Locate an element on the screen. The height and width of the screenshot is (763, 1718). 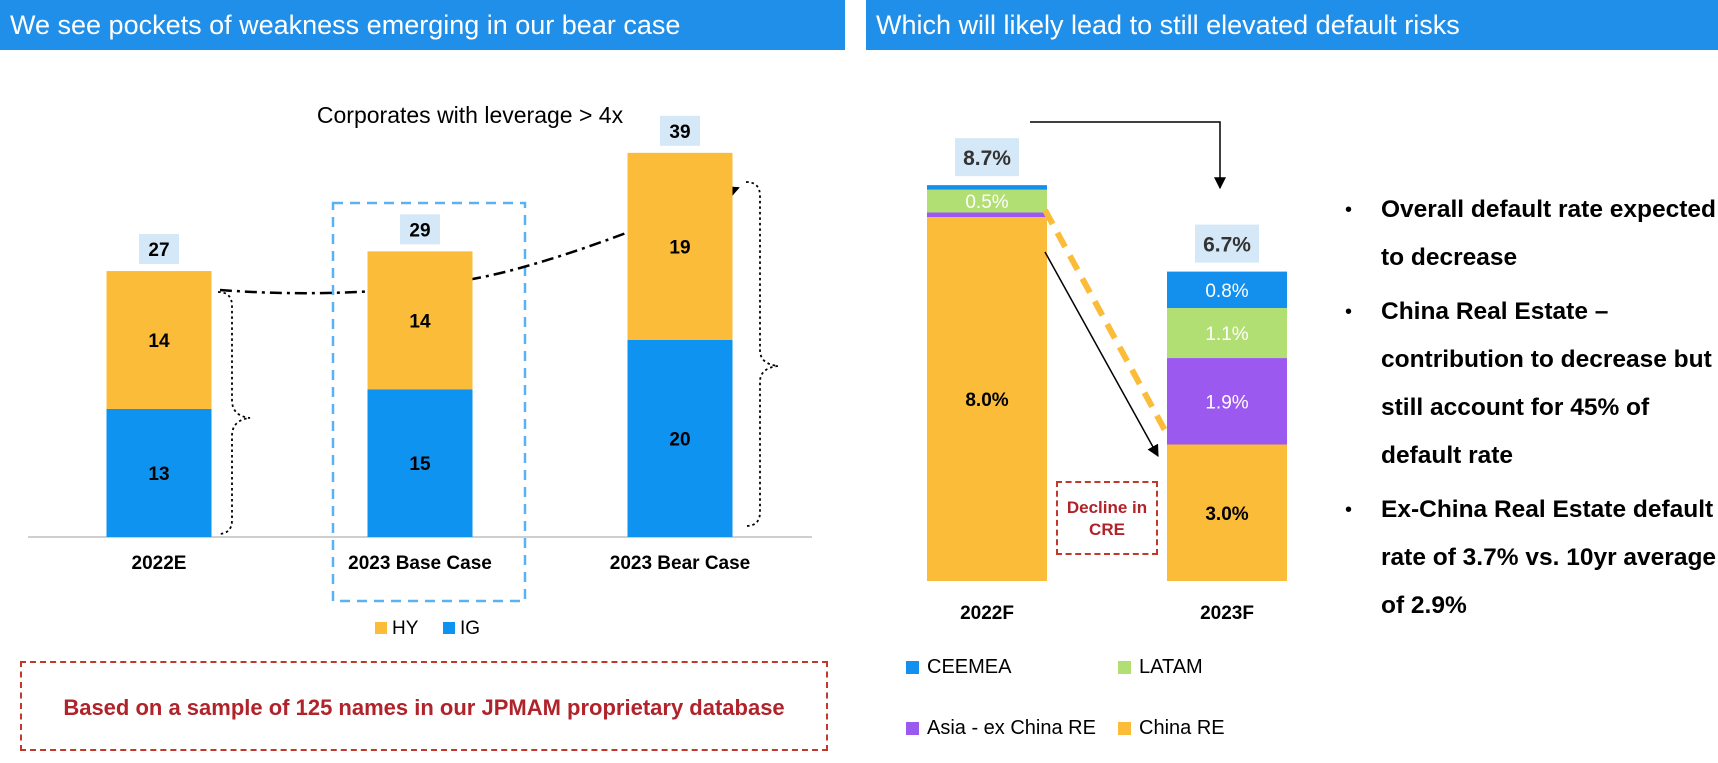
legend-hy-label: HY is located at coordinates (405, 628).